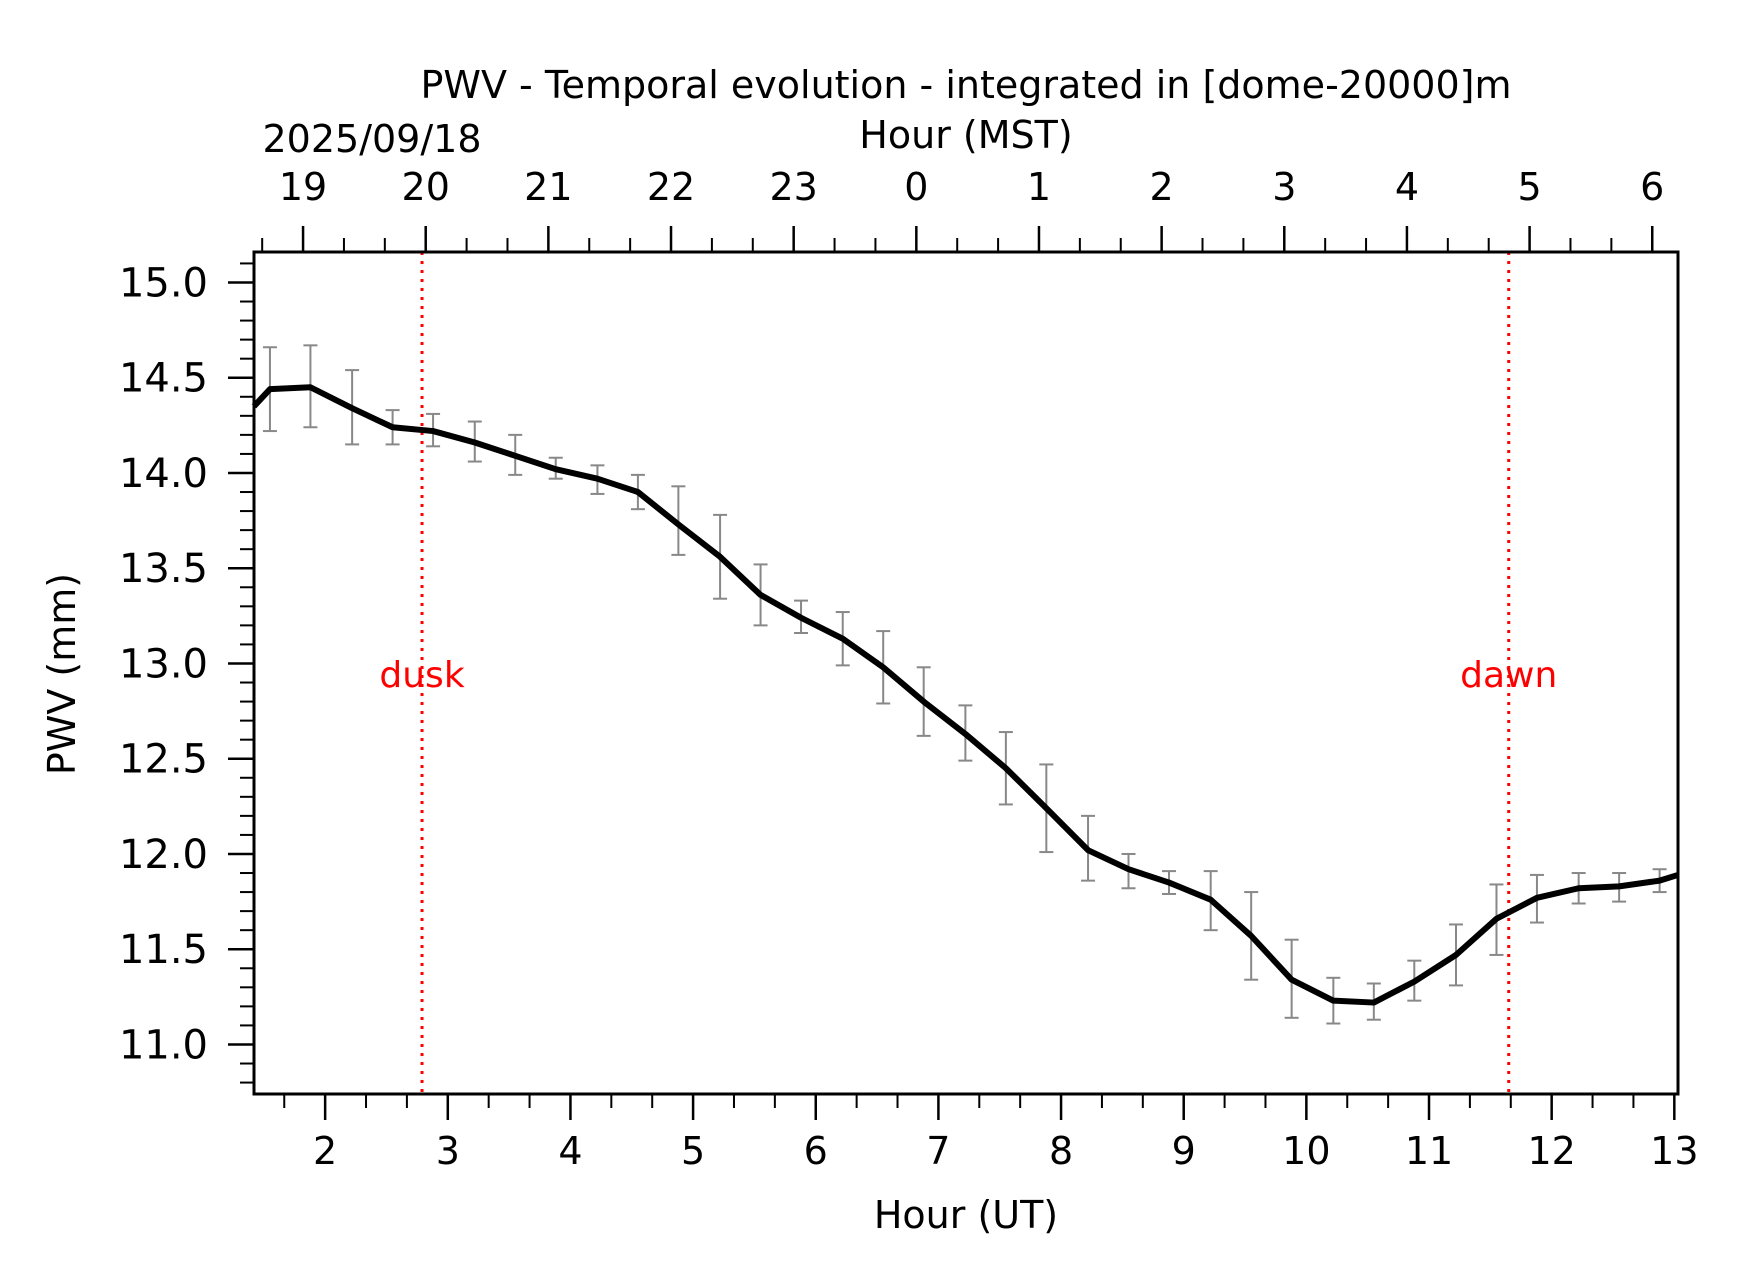  What do you see at coordinates (1039, 187) in the screenshot?
I see `x2-tick-label: 1` at bounding box center [1039, 187].